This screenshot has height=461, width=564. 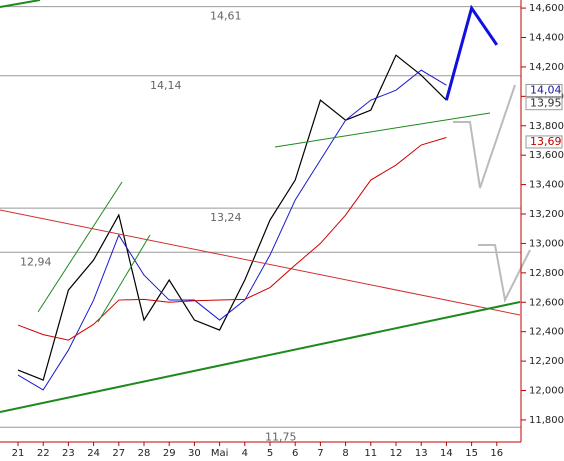 What do you see at coordinates (68, 453) in the screenshot?
I see `x-tick-label: 23` at bounding box center [68, 453].